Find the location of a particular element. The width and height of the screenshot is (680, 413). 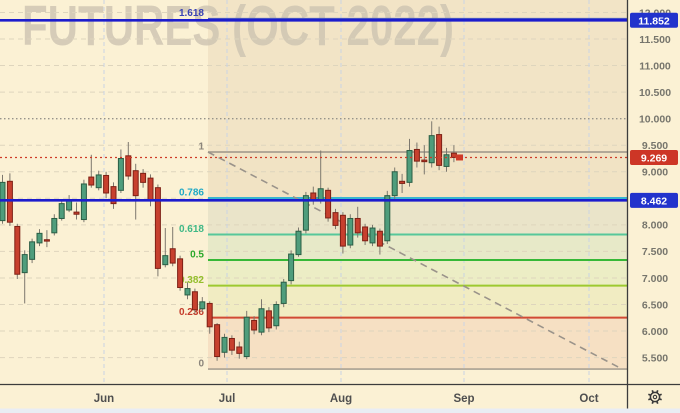

gear-icon-center is located at coordinates (655, 397).